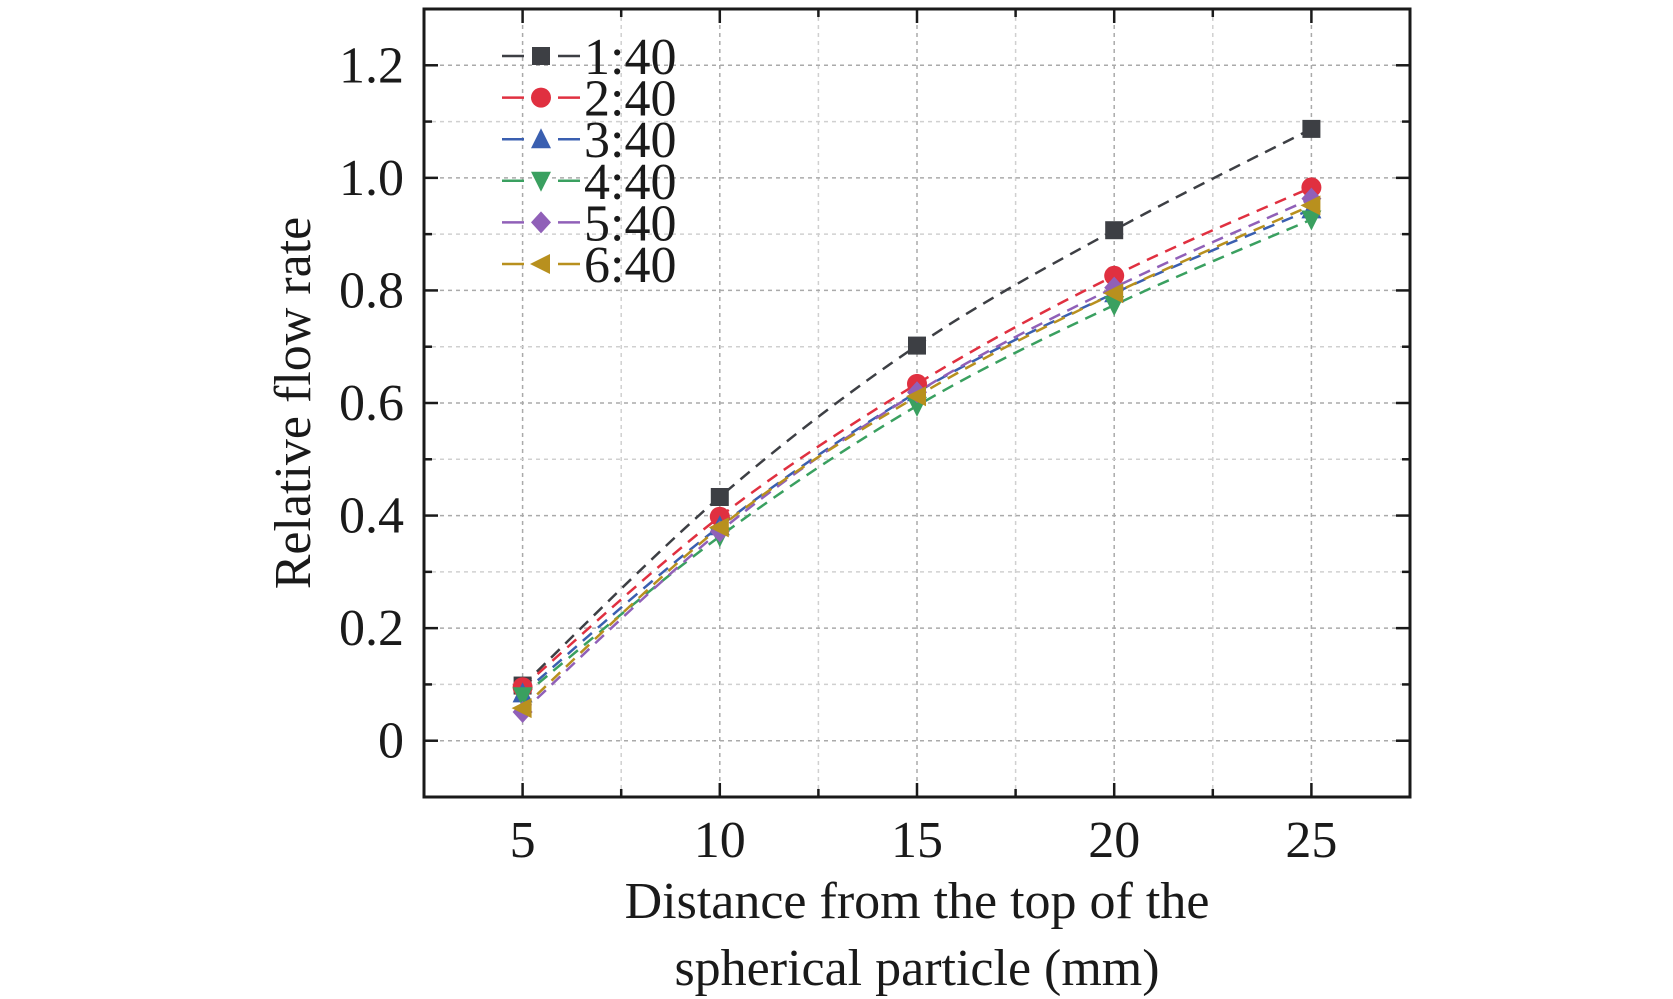 The height and width of the screenshot is (999, 1673). Describe the element at coordinates (917, 901) in the screenshot. I see `x-axis-title-line-1: Distance from the top of the` at that location.